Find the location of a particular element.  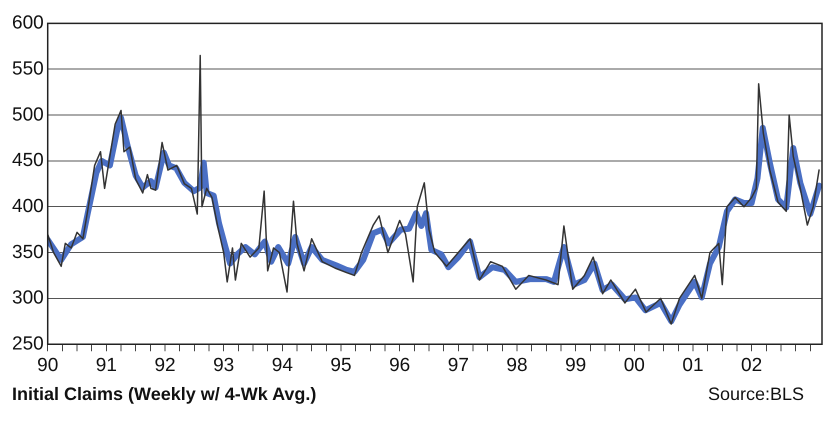

x-tick-label: 98 is located at coordinates (517, 365).